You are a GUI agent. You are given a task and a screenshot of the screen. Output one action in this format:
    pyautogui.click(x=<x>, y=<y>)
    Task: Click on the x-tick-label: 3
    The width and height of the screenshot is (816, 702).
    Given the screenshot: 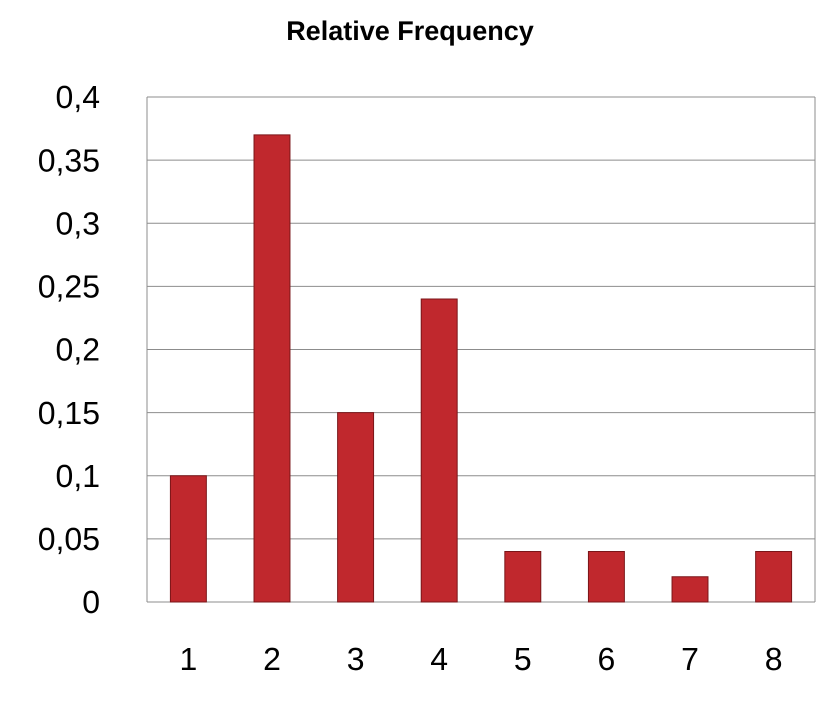 What is the action you would take?
    pyautogui.click(x=355, y=659)
    